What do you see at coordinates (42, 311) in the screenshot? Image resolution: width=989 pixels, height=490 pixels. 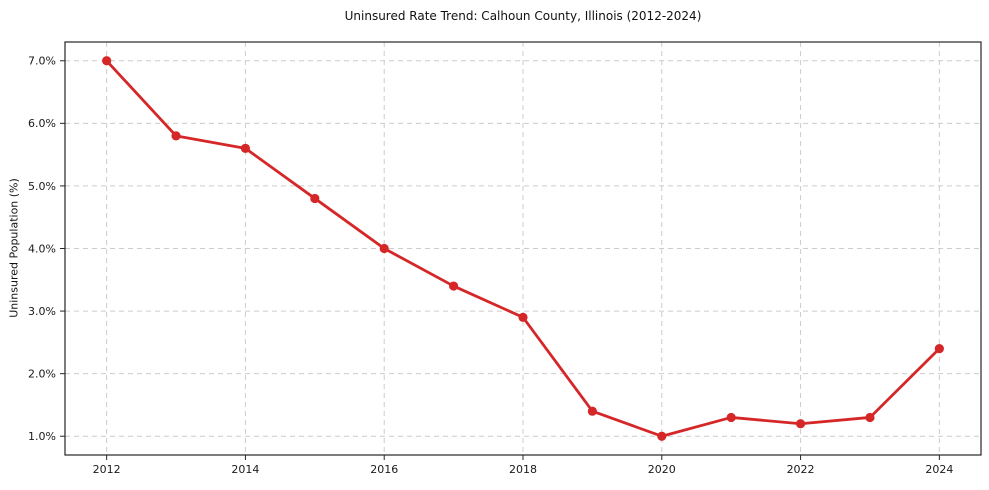 I see `y-tick-label: 3.0%` at bounding box center [42, 311].